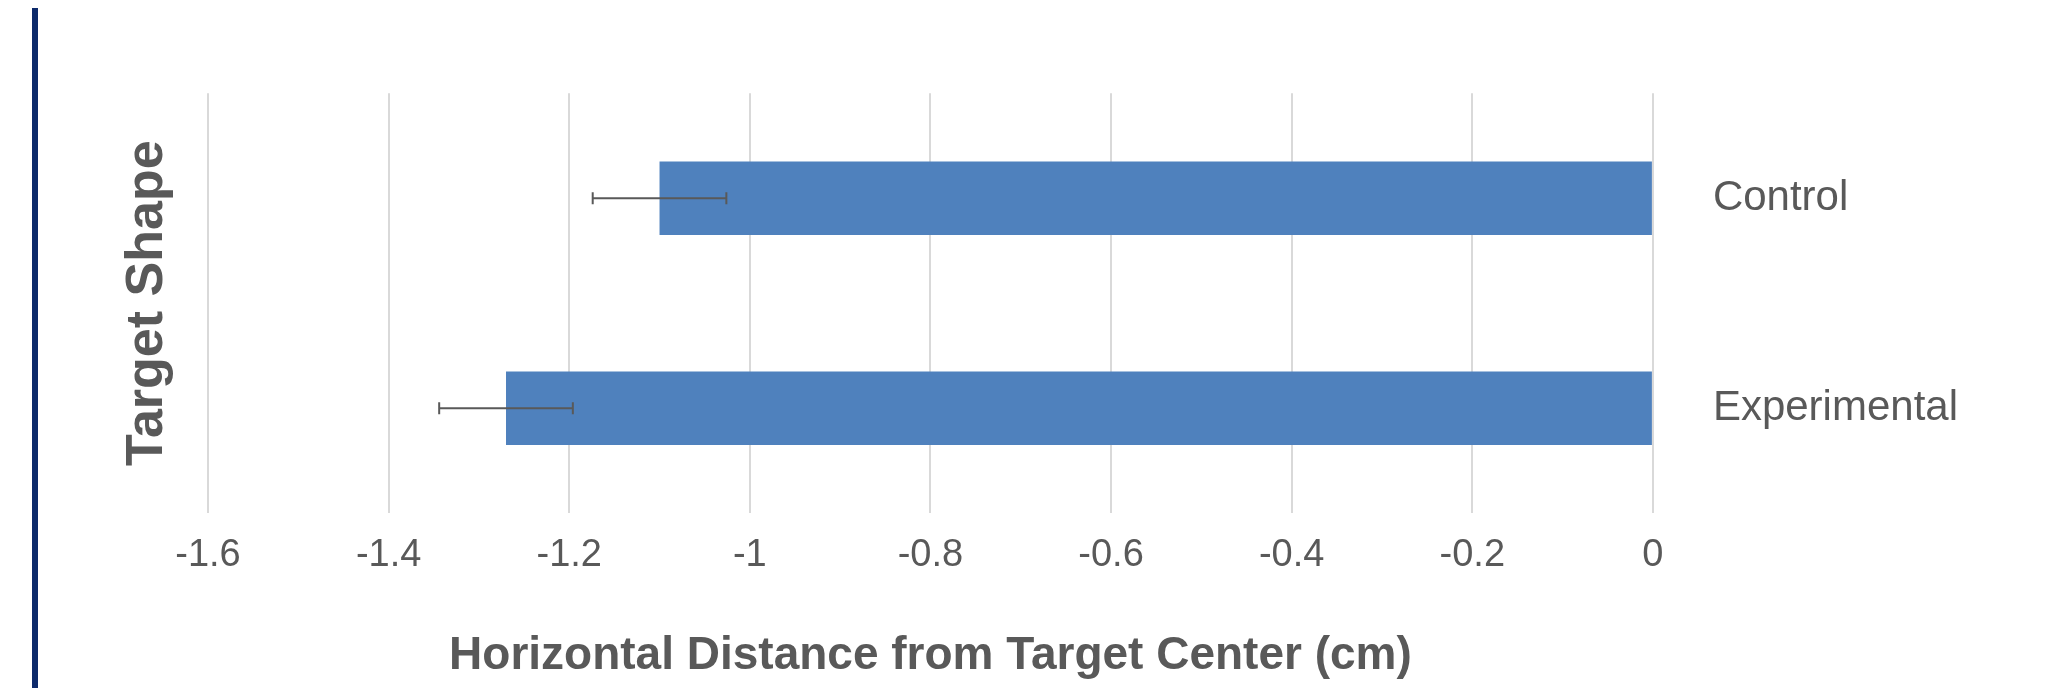 The width and height of the screenshot is (2052, 697). Describe the element at coordinates (388, 553) in the screenshot. I see `x-tick-label: -1.4` at that location.